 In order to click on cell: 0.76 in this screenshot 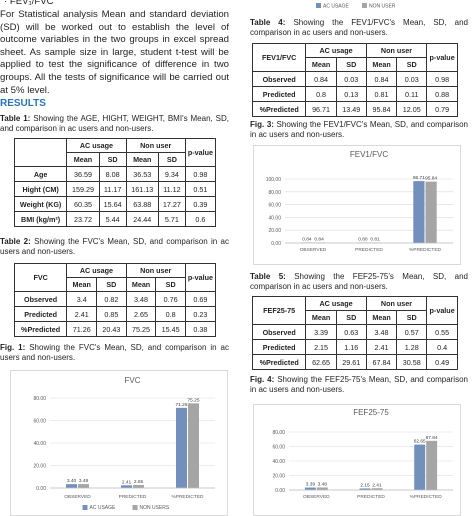, I will do `click(170, 299)`.